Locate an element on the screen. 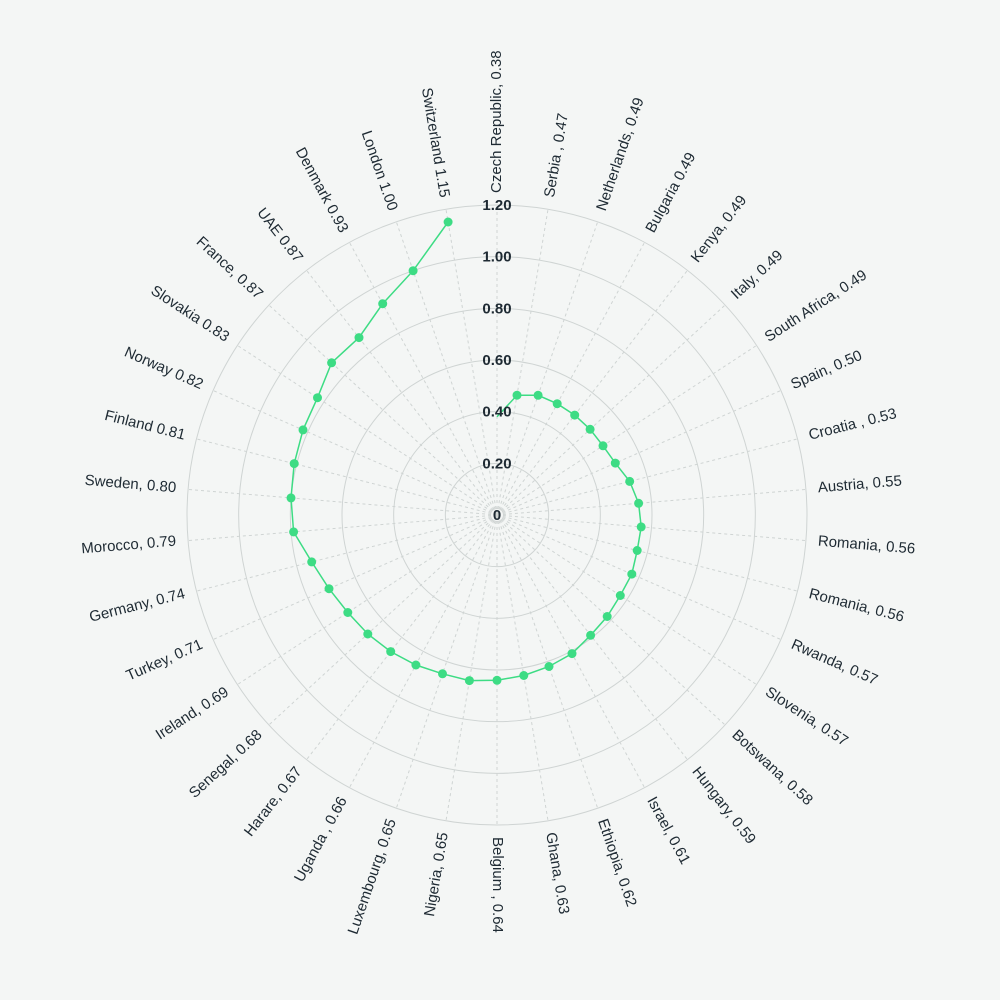  category-label: Spain, 0.50 is located at coordinates (826, 370).